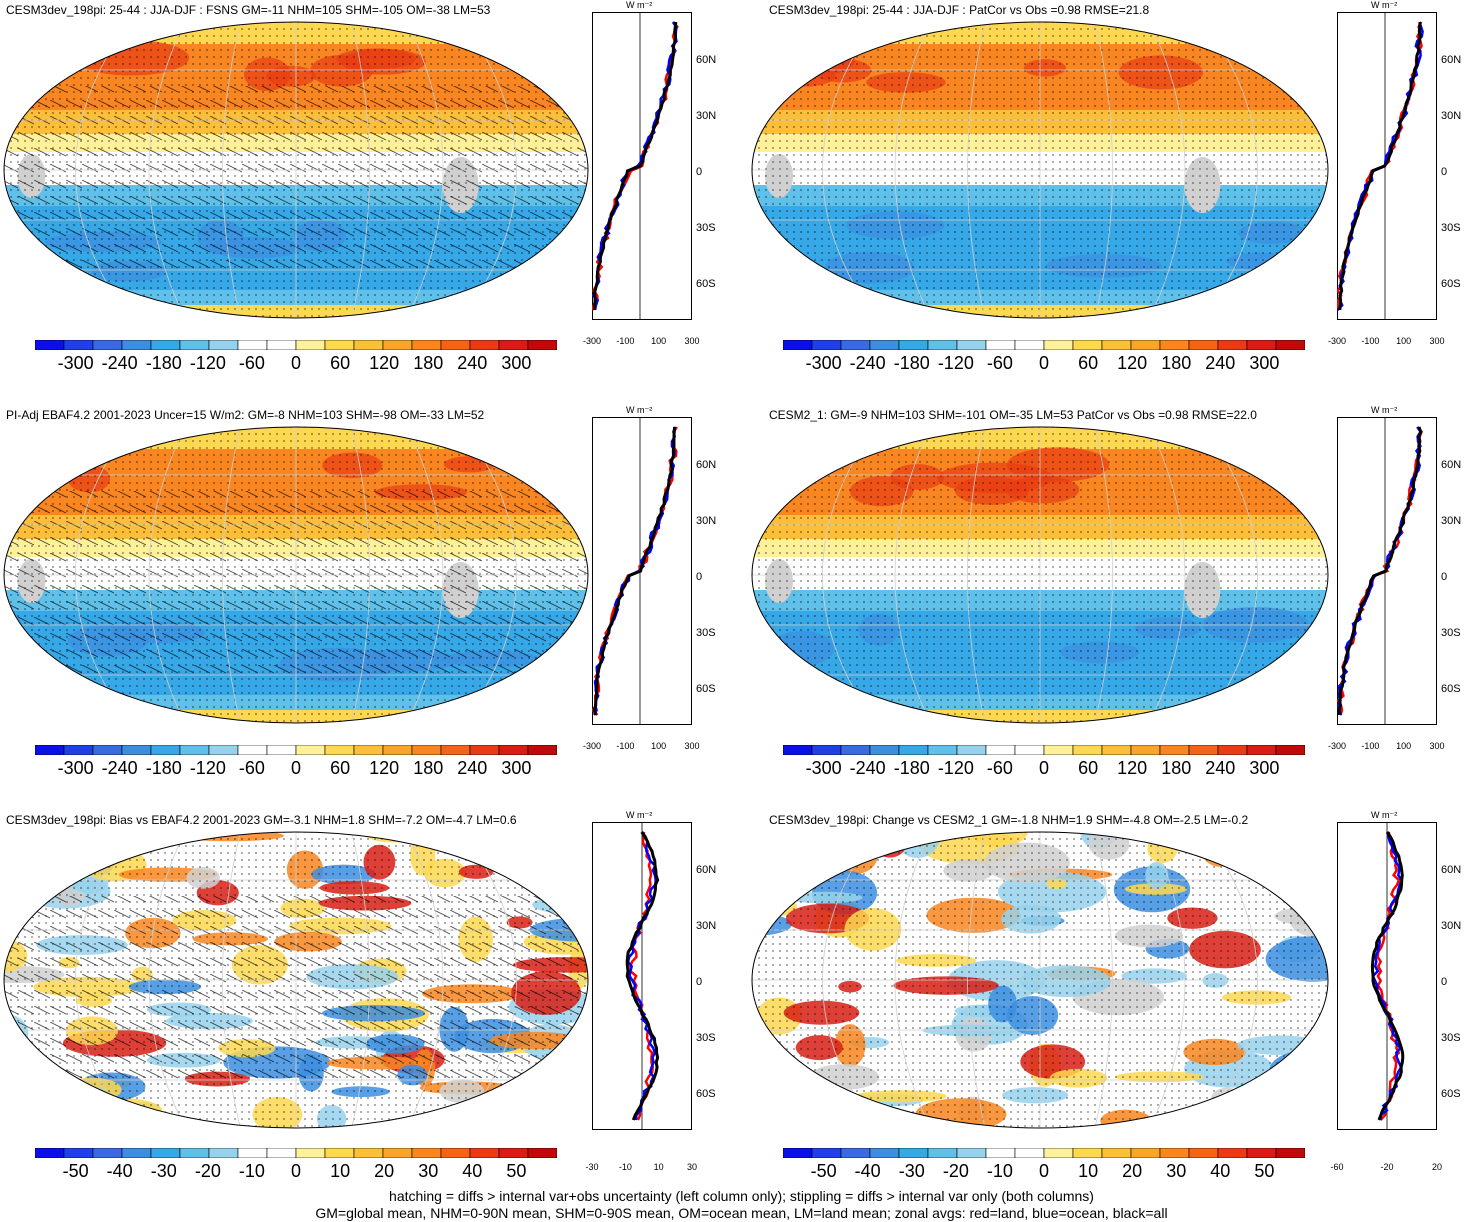 The height and width of the screenshot is (1222, 1483). I want to click on colorbar-tick-label: -20, so click(207, 1171).